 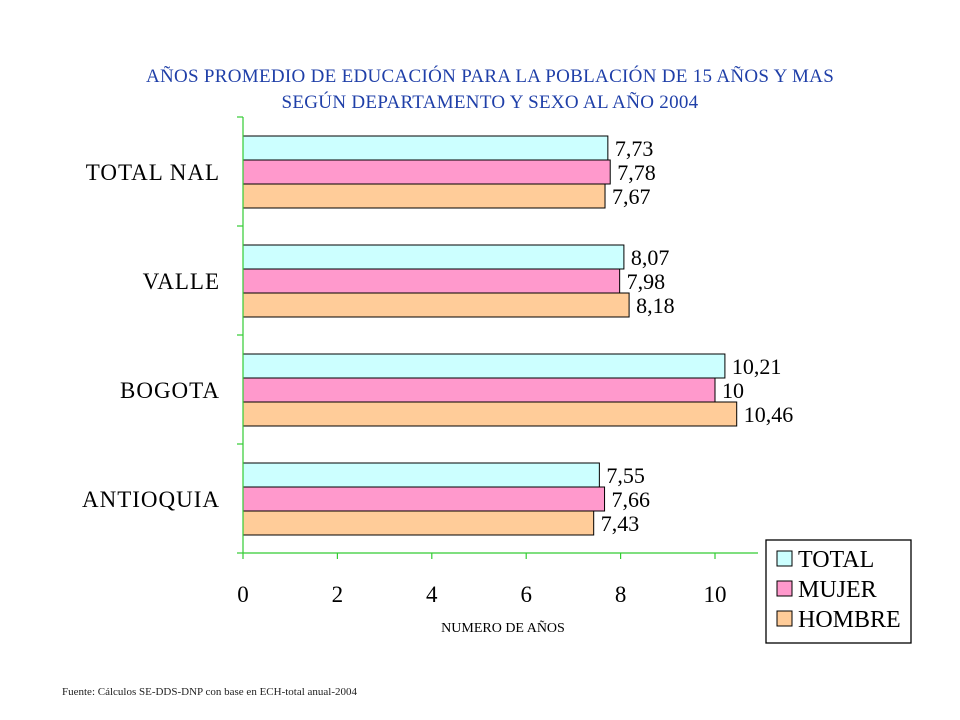 I want to click on x-tick-label: 8, so click(x=621, y=594).